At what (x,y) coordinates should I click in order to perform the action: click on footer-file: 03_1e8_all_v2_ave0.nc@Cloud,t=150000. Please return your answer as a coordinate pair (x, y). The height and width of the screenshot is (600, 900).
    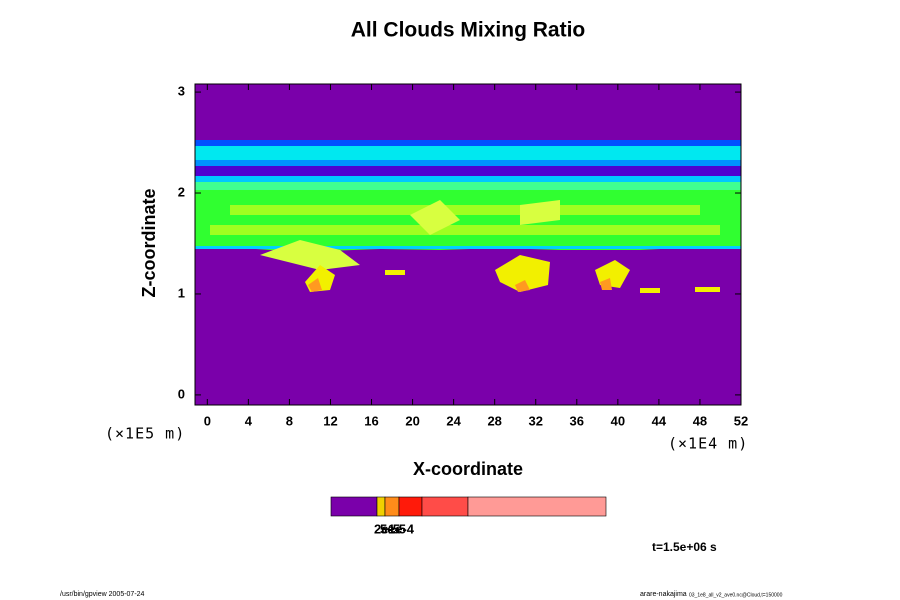
    Looking at the image, I should click on (736, 595).